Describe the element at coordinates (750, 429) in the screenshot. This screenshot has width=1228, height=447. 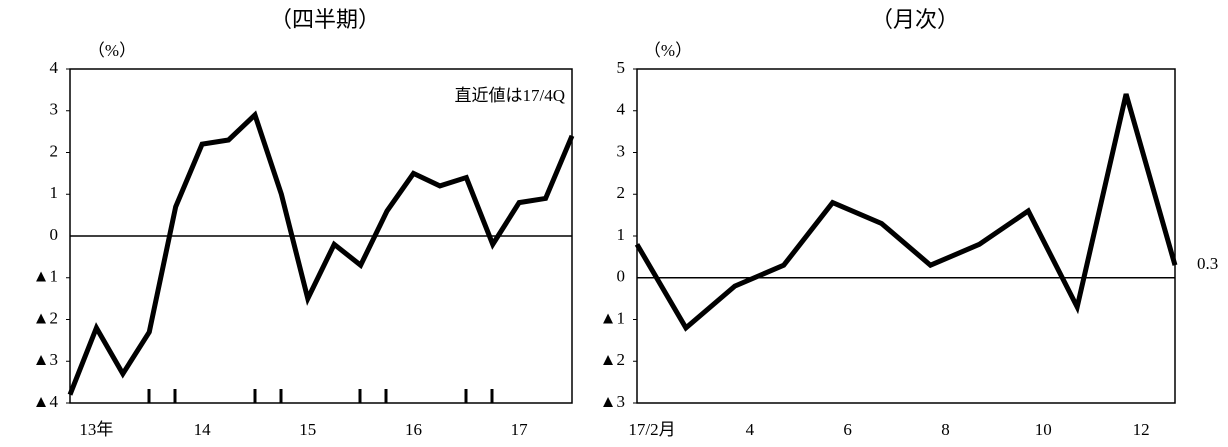
I see `x-tick-label: 4` at that location.